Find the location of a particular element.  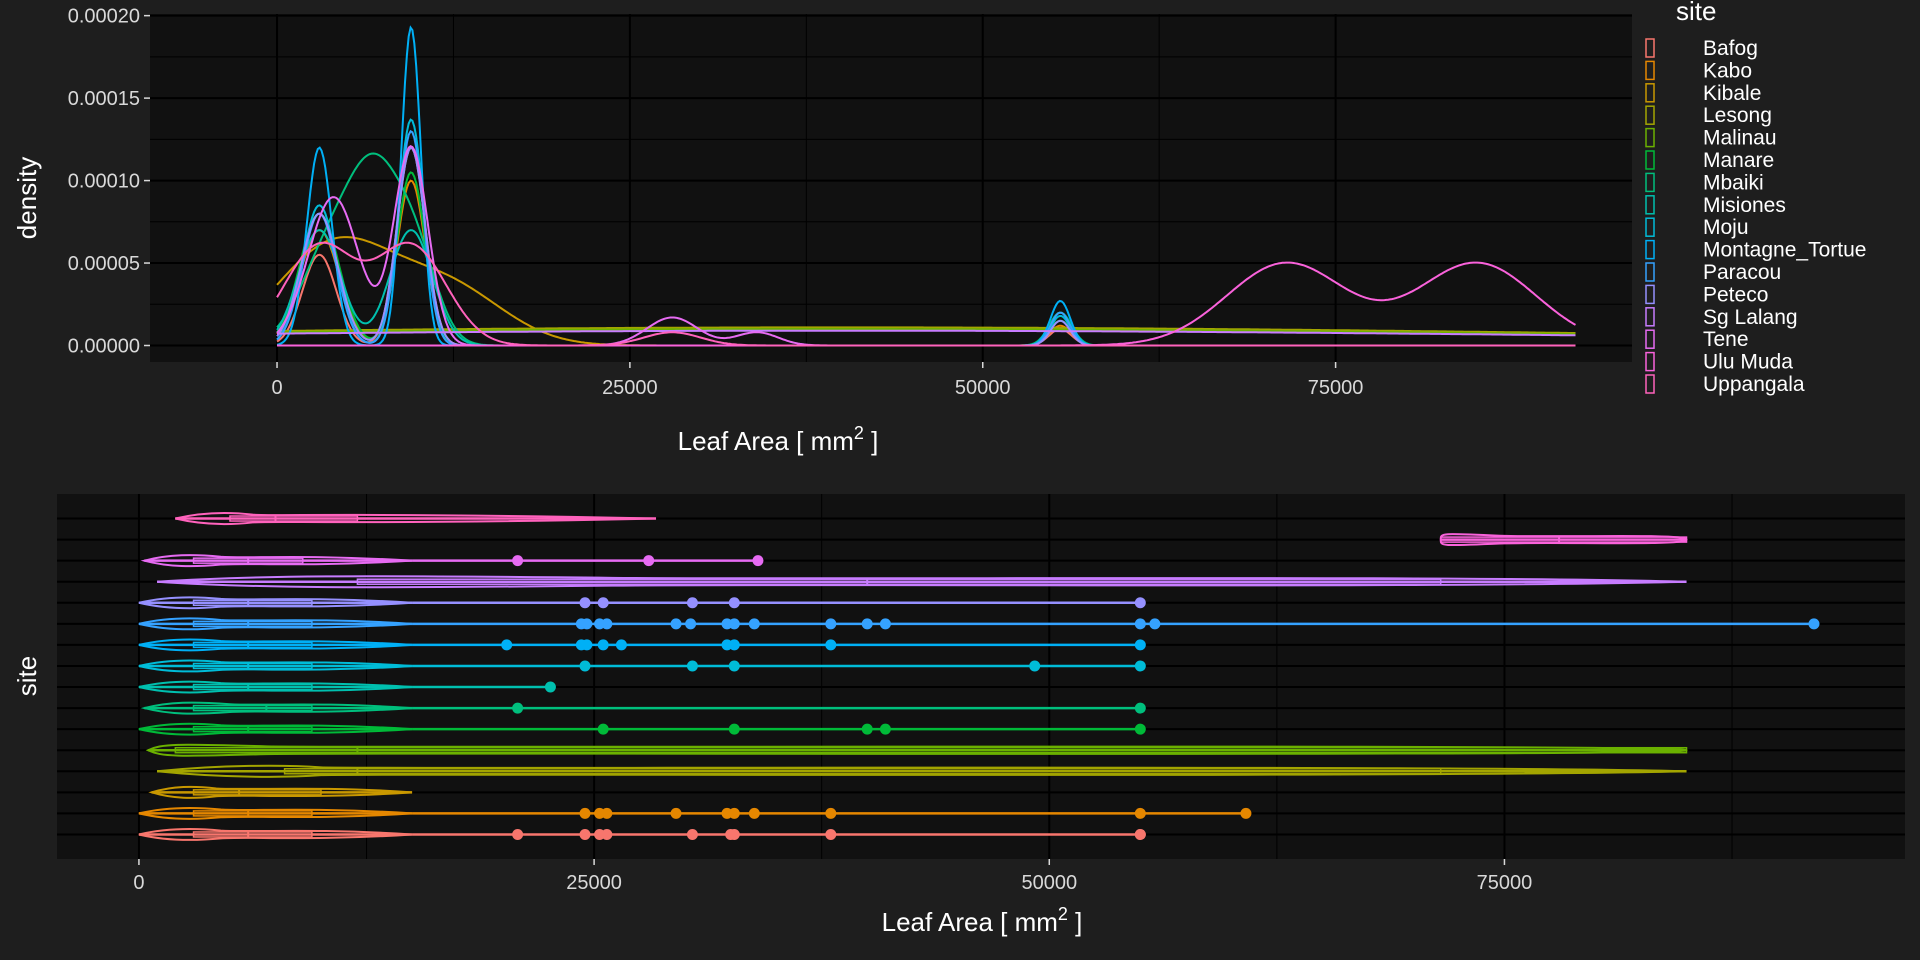

legend-key-misiones is located at coordinates (1650, 205).